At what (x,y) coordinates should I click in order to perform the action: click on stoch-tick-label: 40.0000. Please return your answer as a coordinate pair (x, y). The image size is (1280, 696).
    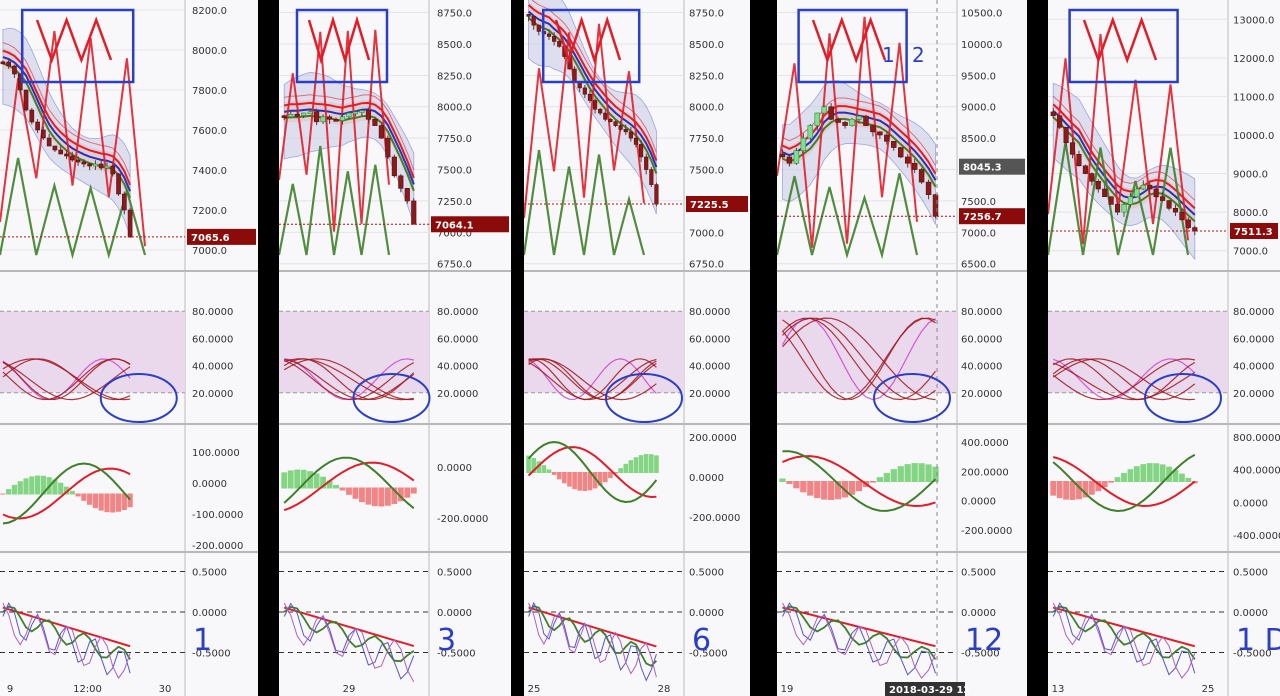
    Looking at the image, I should click on (981, 367).